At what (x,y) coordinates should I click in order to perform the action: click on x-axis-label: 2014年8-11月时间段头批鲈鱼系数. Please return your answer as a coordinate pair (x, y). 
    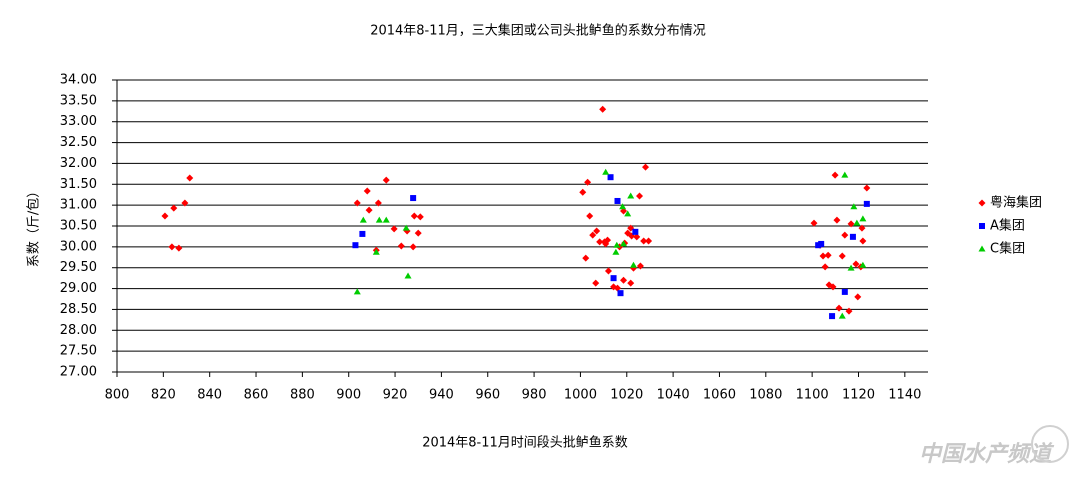
    Looking at the image, I should click on (525, 443).